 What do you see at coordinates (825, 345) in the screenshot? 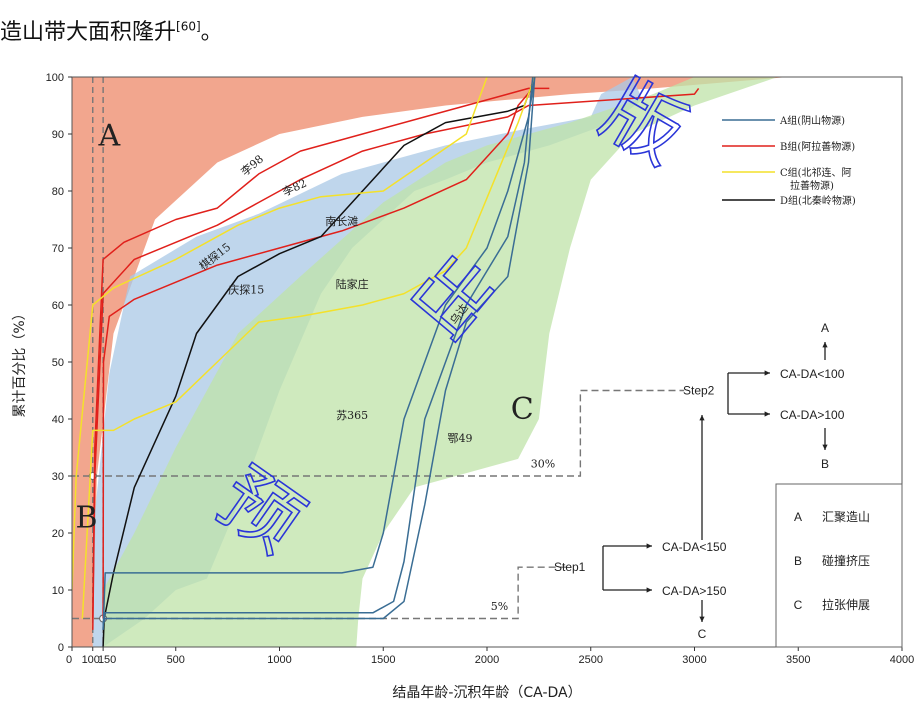
I see `step2-to-a-arrow-head` at bounding box center [825, 345].